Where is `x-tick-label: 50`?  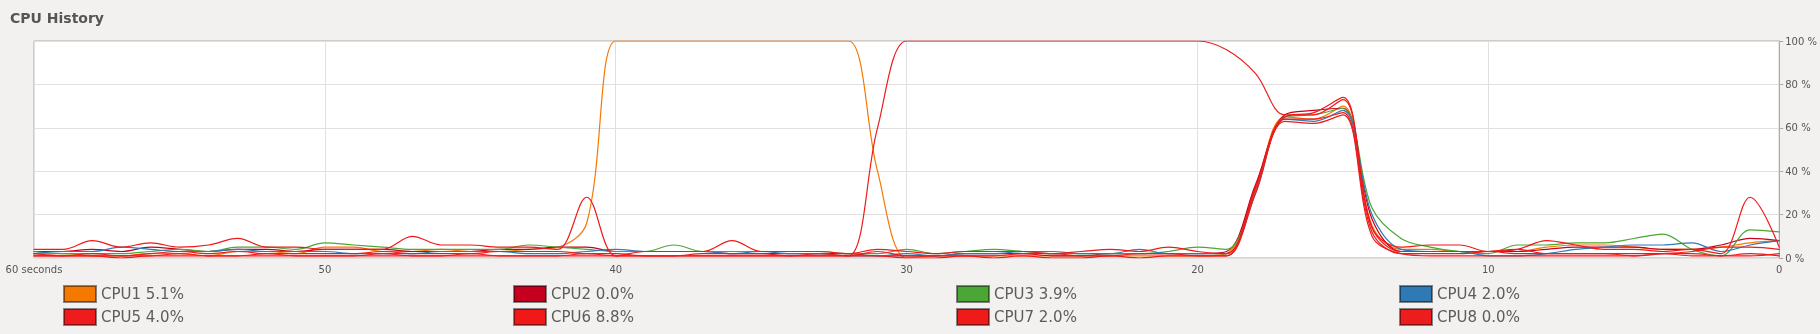
x-tick-label: 50 is located at coordinates (325, 269).